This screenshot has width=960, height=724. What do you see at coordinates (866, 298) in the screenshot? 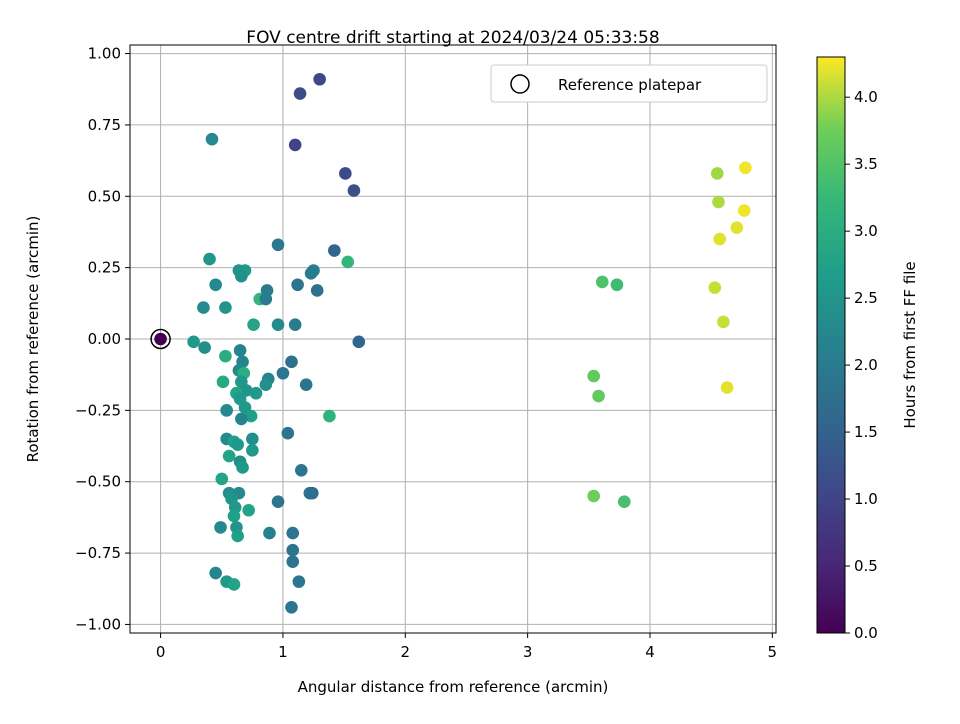
I see `colorbar-tick-label: 2.5` at bounding box center [866, 298].